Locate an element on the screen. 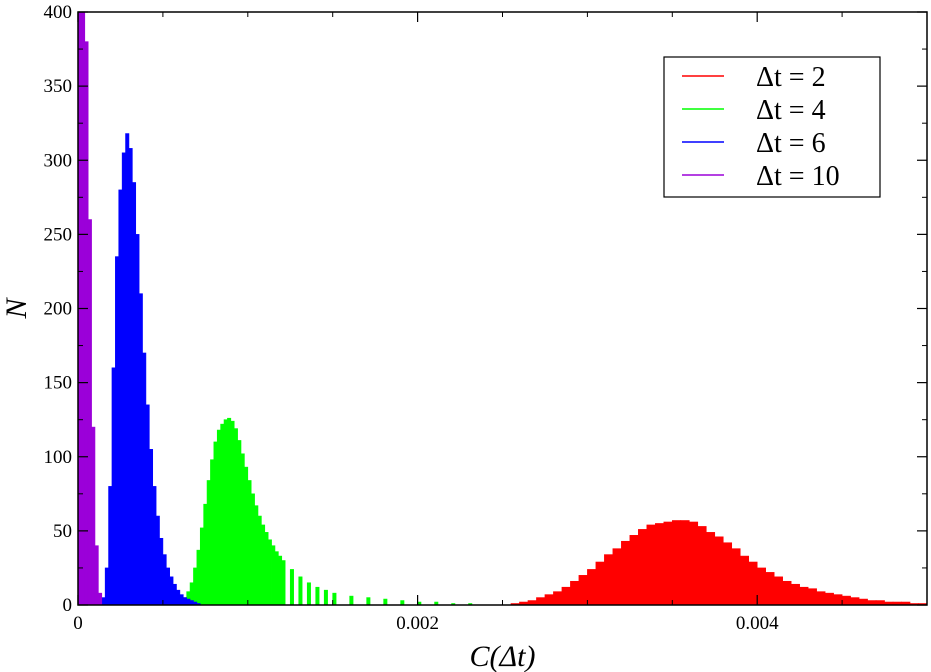 The image size is (931, 672). legend-label: Δt = 10 is located at coordinates (798, 176).